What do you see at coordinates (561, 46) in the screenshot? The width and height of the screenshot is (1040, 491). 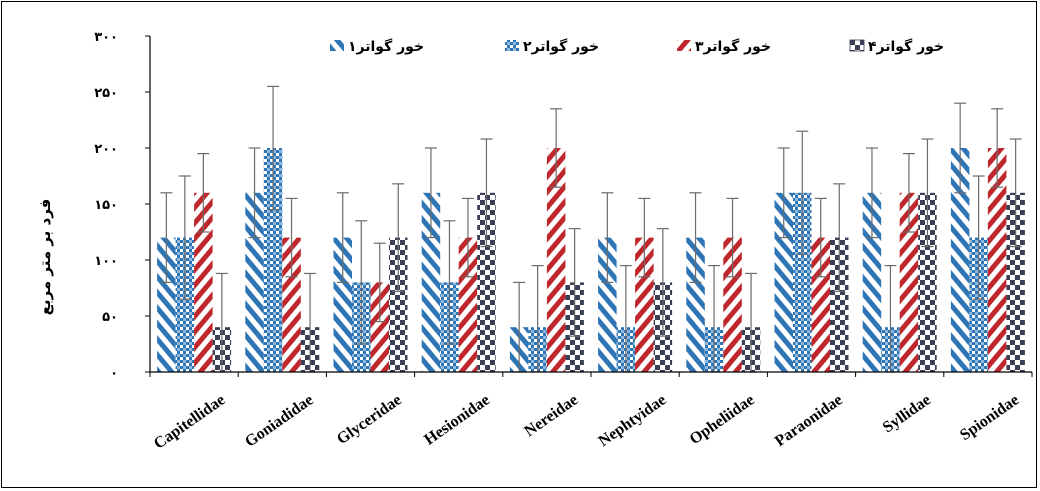 I see `legend-label: خور گواتر۲` at bounding box center [561, 46].